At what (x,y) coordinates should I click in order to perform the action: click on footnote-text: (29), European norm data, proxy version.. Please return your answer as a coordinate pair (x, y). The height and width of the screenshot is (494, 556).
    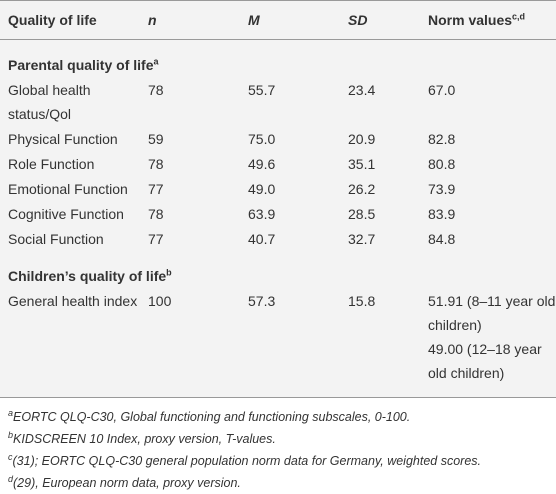
    Looking at the image, I should click on (127, 483).